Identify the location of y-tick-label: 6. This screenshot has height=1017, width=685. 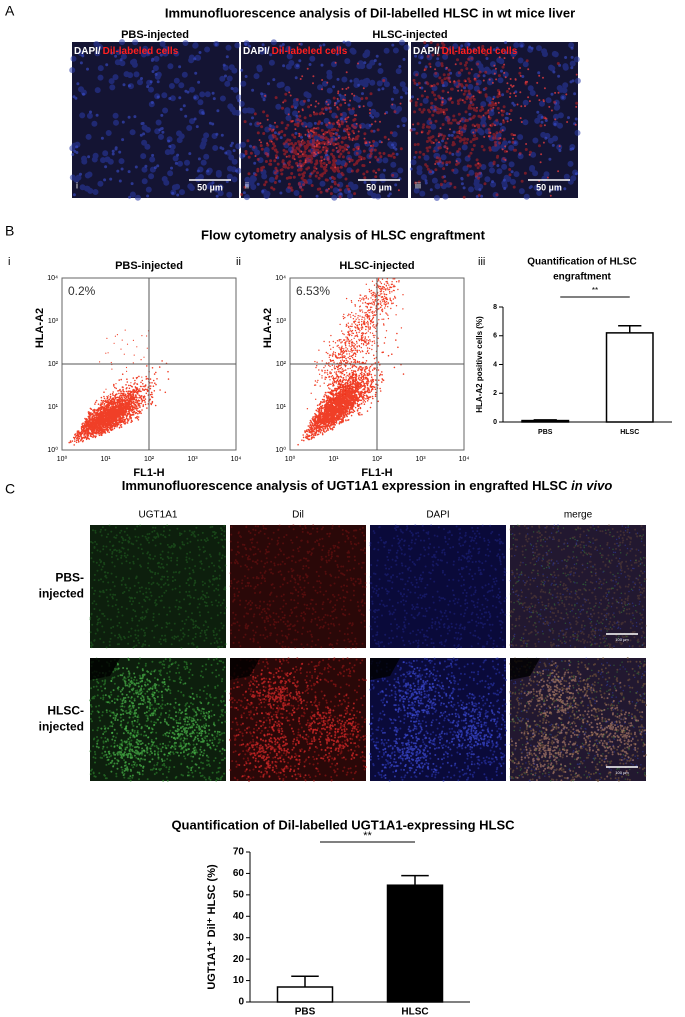
(495, 336).